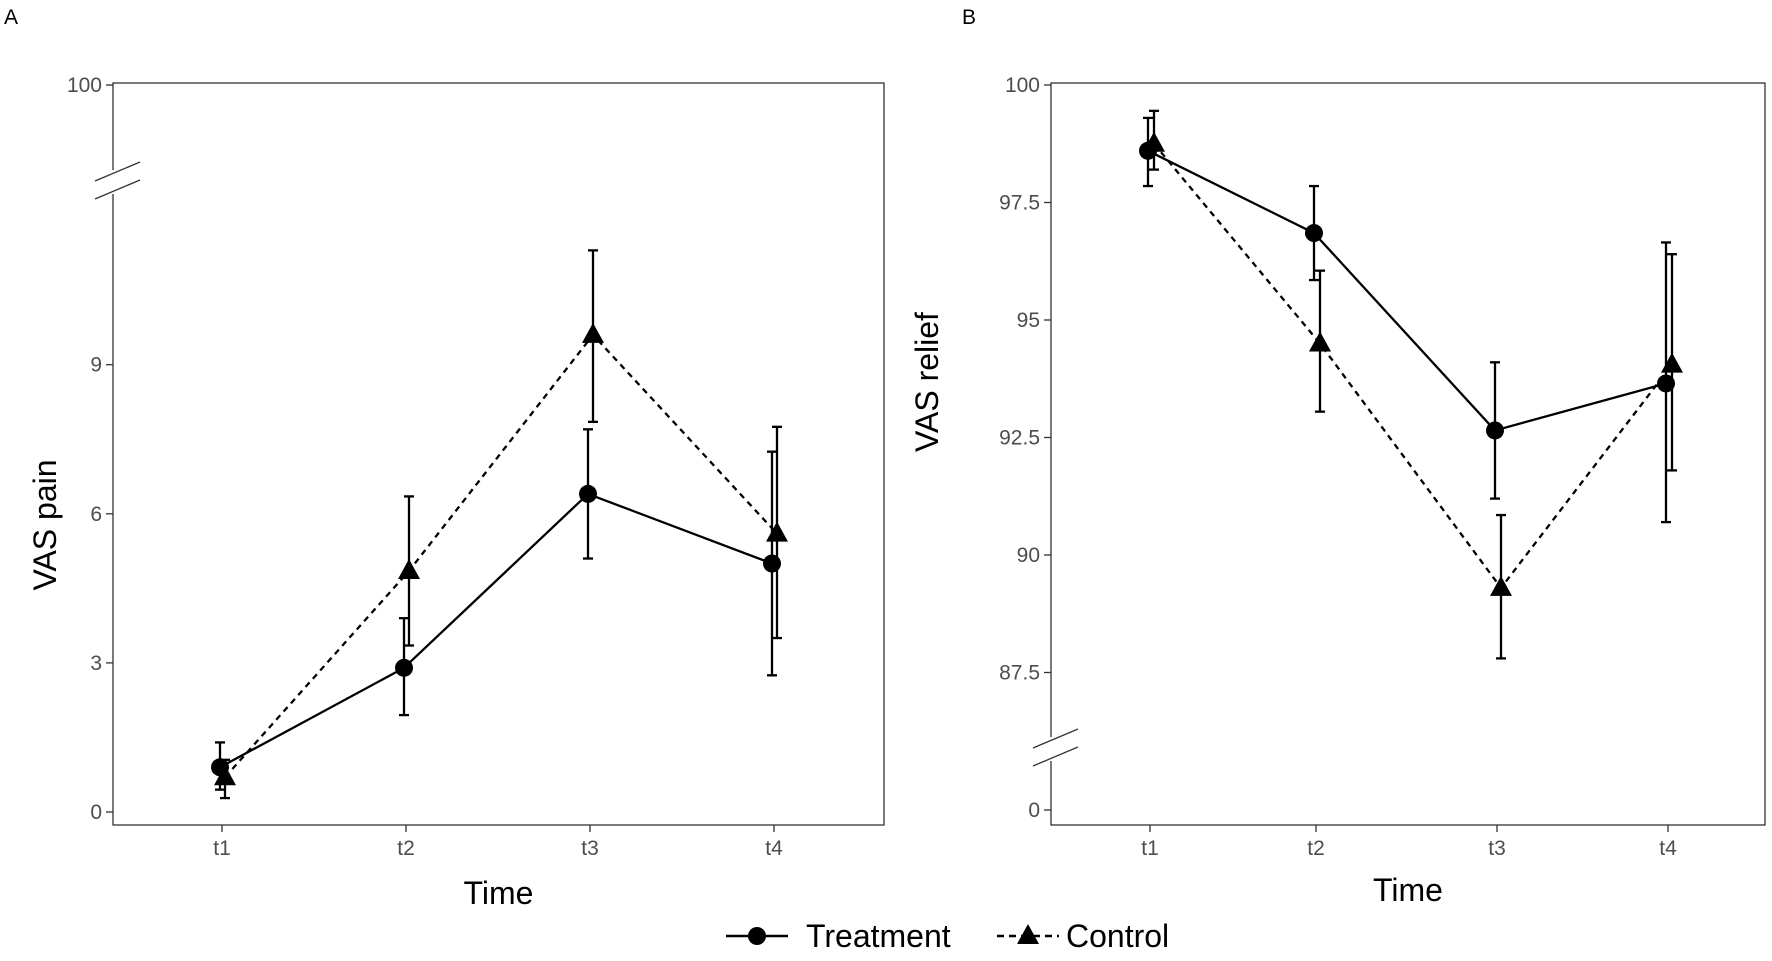  I want to click on legend-treatment-label: Treatment, so click(878, 936).